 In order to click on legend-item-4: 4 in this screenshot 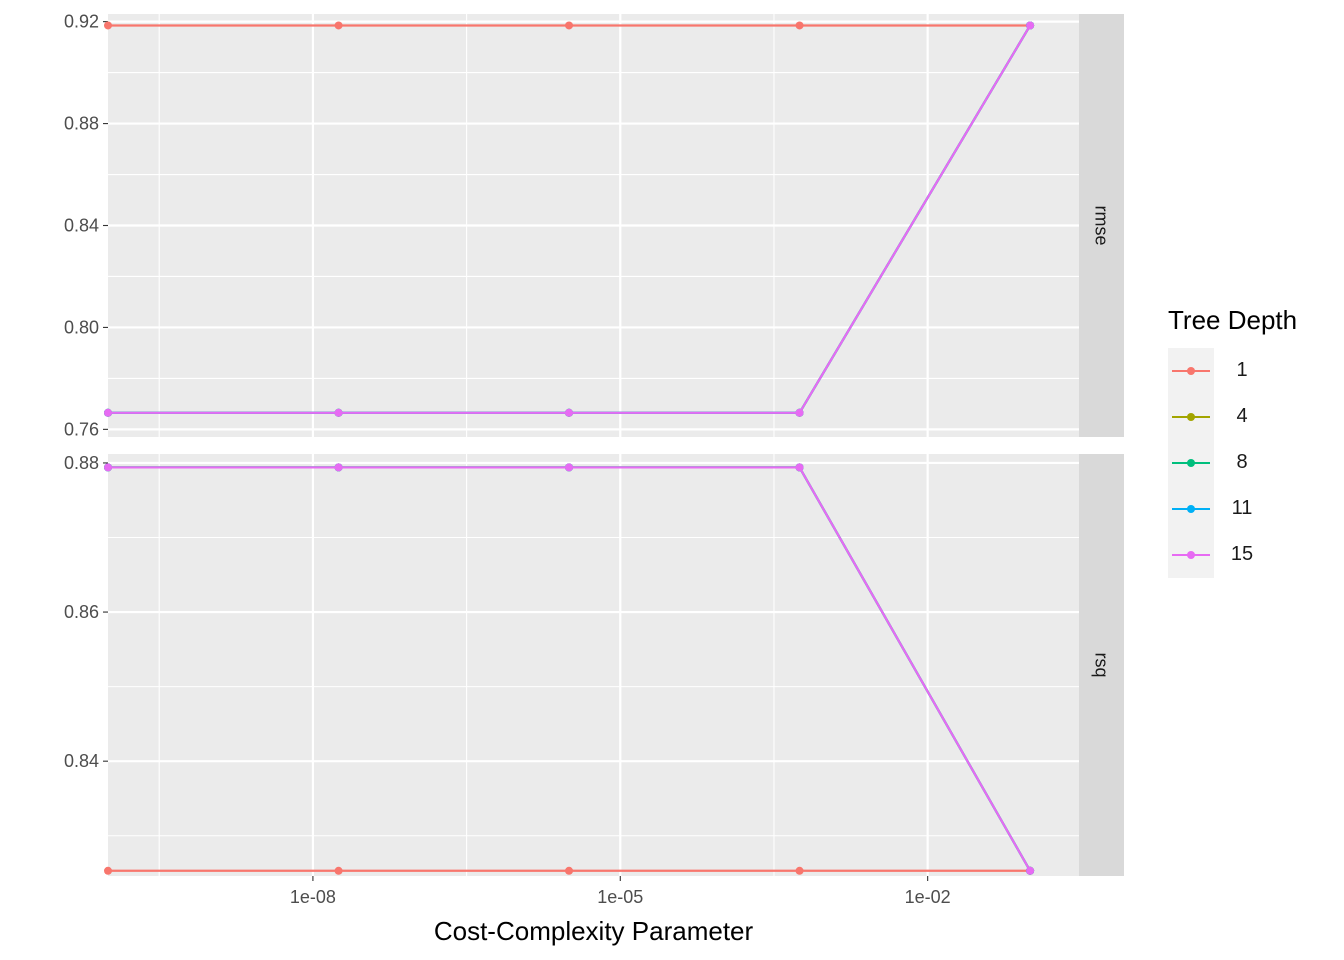, I will do `click(1208, 417)`.